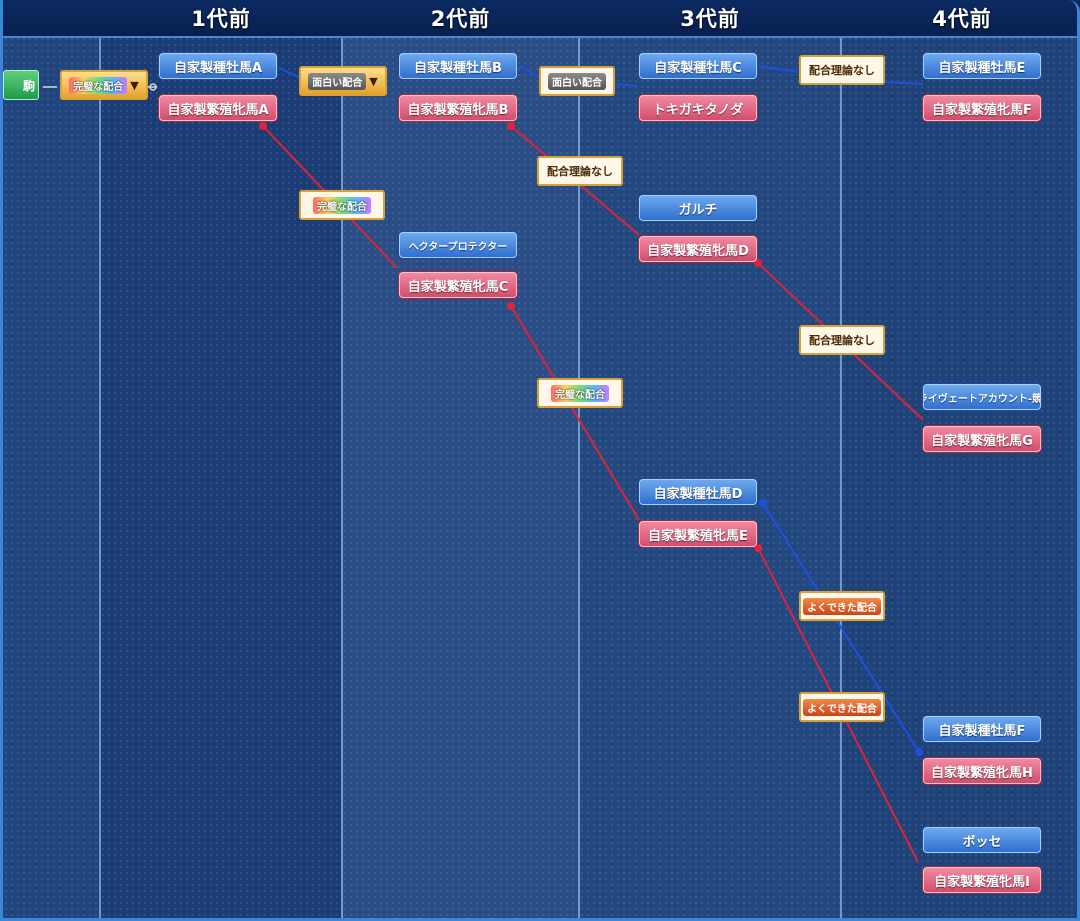  I want to click on header-gen2: 2代前, so click(460, 19).